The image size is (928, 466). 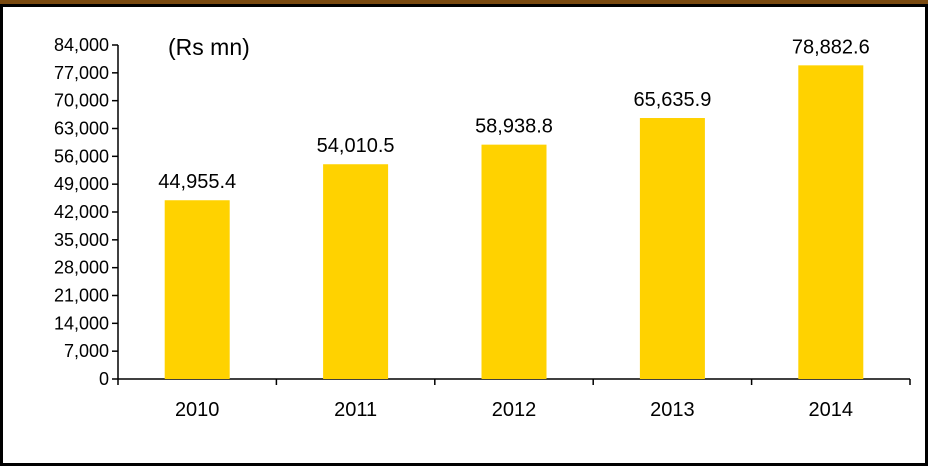 What do you see at coordinates (104, 379) in the screenshot?
I see `y-tick-label: 0` at bounding box center [104, 379].